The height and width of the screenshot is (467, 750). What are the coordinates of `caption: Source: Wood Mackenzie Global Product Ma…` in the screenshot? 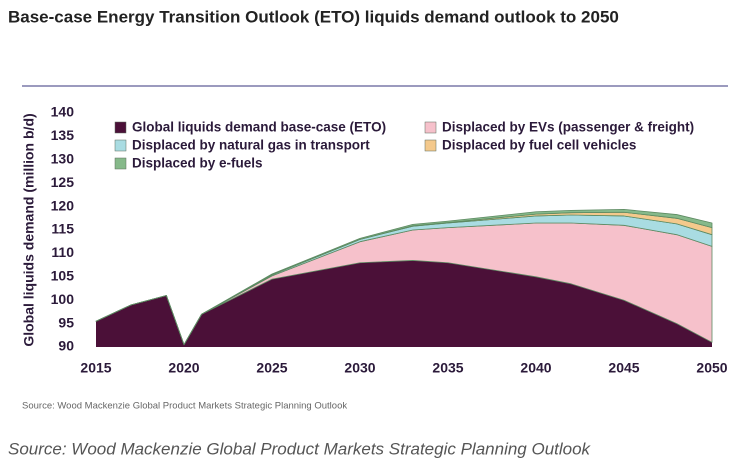 It's located at (300, 448).